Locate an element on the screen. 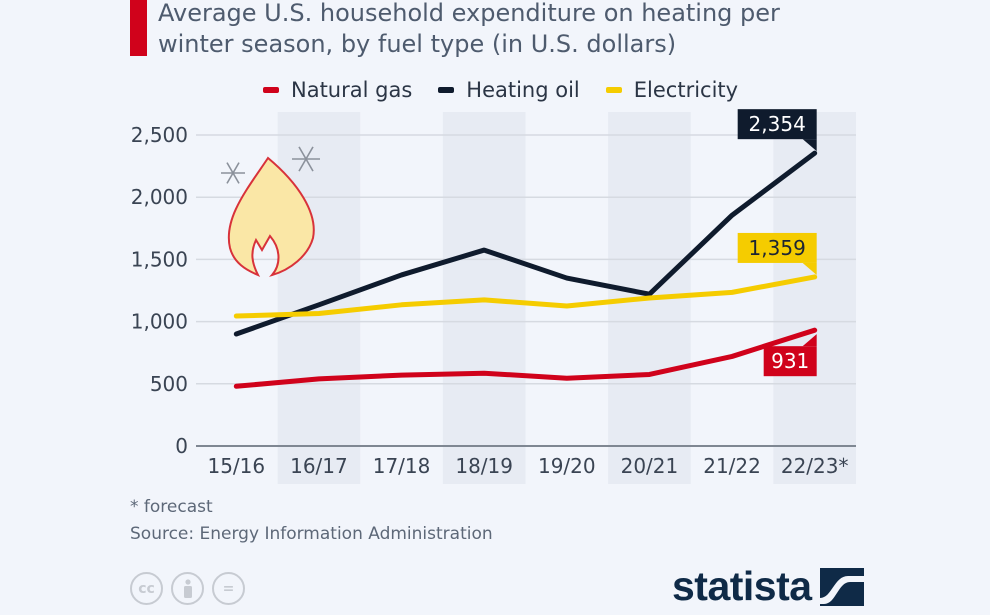 This screenshot has width=990, height=615. logo-text: statista is located at coordinates (742, 586).